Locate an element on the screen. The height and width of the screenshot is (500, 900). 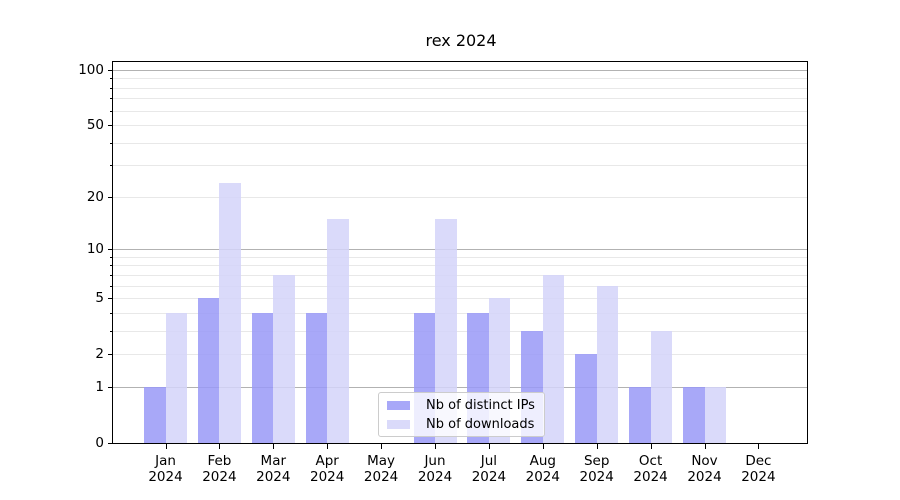
y-tick-label: 5 is located at coordinates (99, 298).